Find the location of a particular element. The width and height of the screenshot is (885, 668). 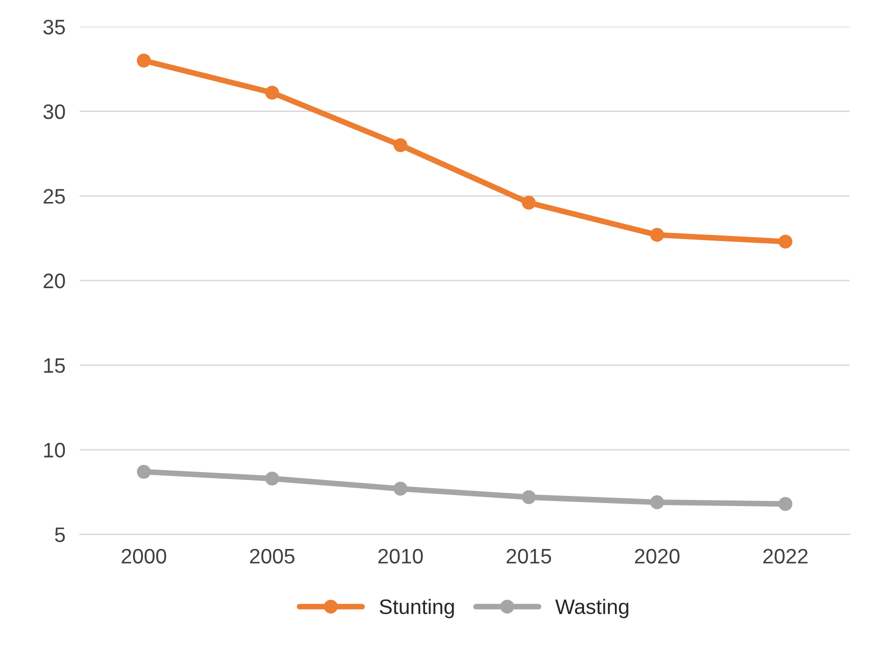

y-tick-label: 15 is located at coordinates (54, 365).